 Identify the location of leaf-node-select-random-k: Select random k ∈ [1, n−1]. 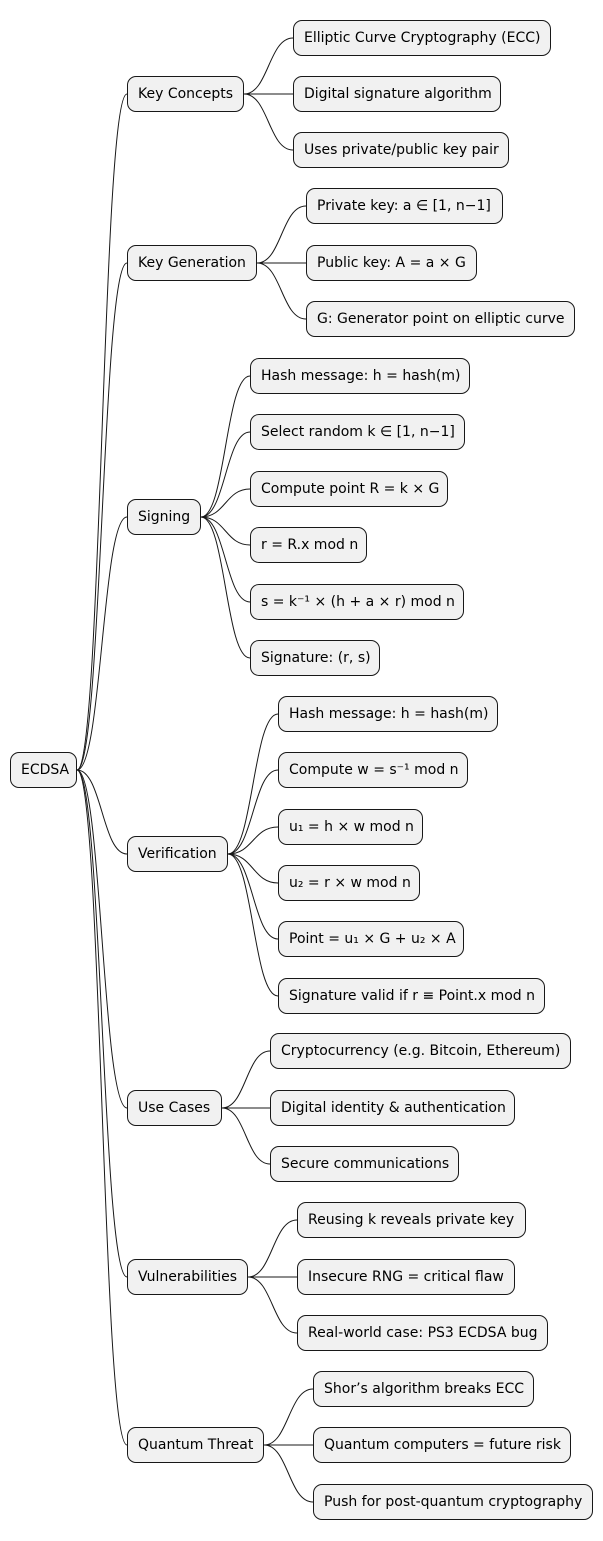
(357, 432).